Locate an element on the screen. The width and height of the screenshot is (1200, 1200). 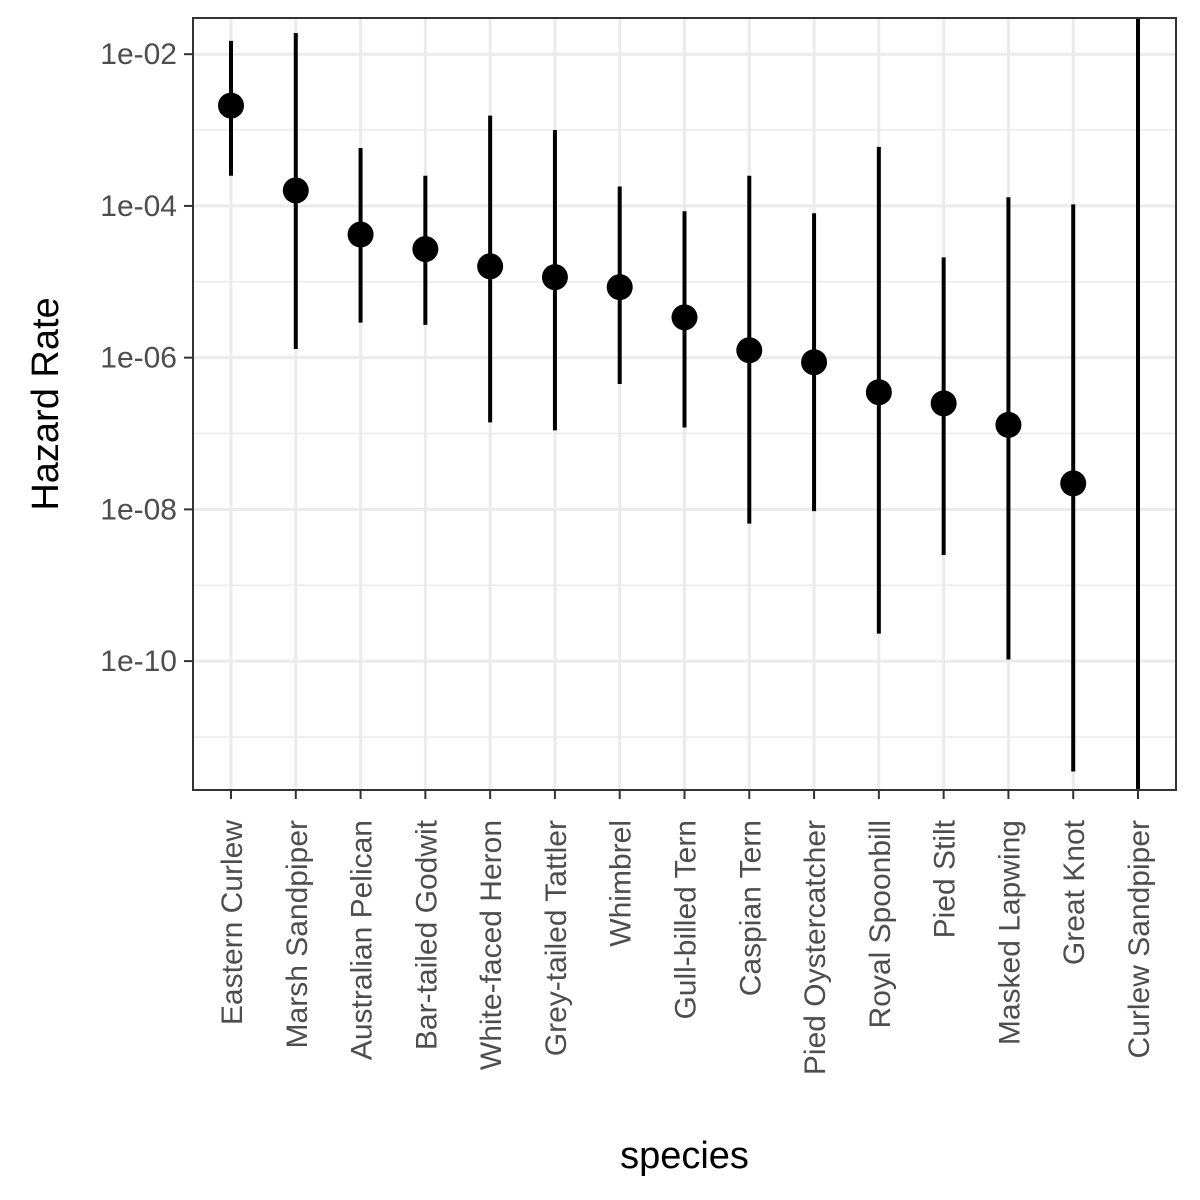
x-tick-label: Great Knot is located at coordinates (1074, 892).